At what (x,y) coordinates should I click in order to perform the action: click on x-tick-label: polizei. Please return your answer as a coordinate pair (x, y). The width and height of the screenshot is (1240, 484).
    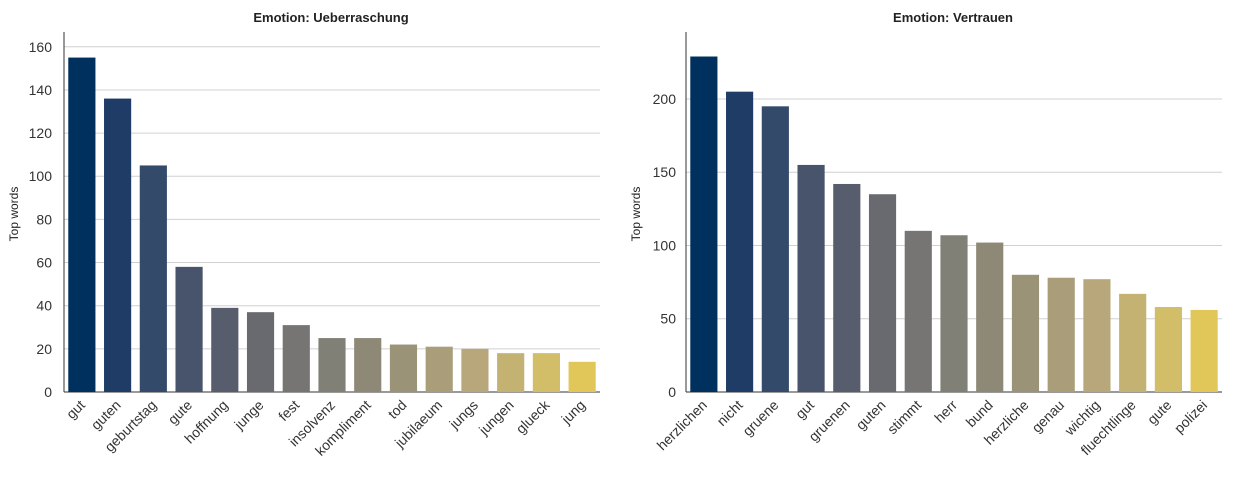
    Looking at the image, I should click on (1190, 416).